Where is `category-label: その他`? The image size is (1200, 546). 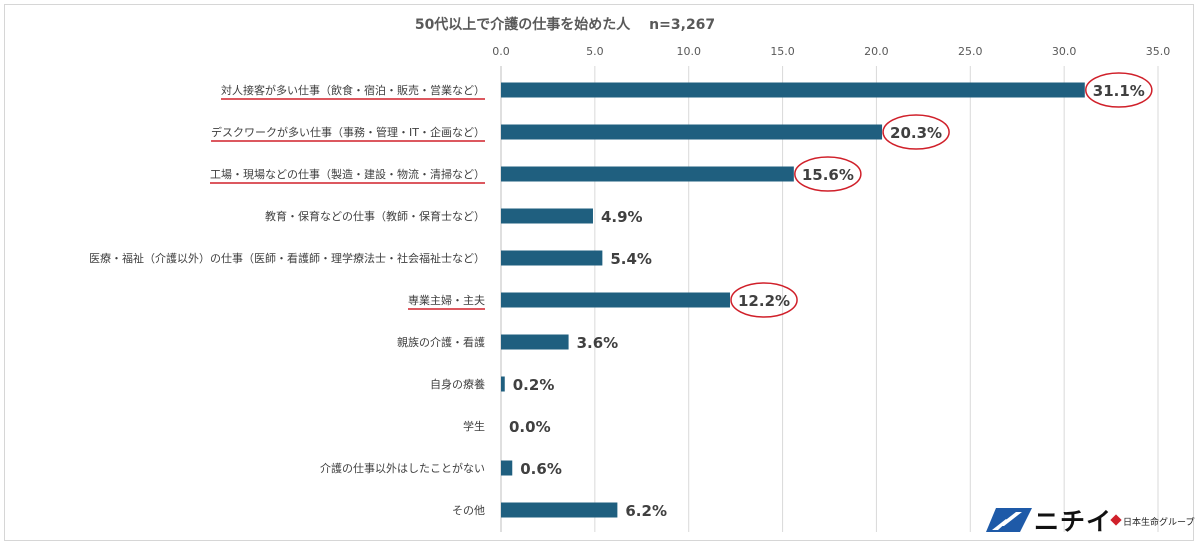
category-label: その他 is located at coordinates (468, 510).